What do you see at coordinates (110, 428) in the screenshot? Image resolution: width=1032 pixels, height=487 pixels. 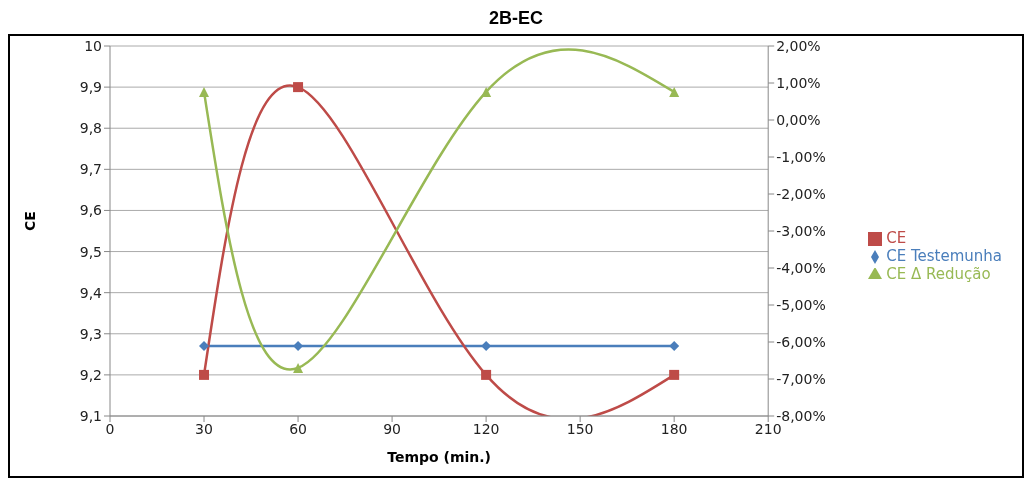 I see `x-tick-label: 0` at bounding box center [110, 428].